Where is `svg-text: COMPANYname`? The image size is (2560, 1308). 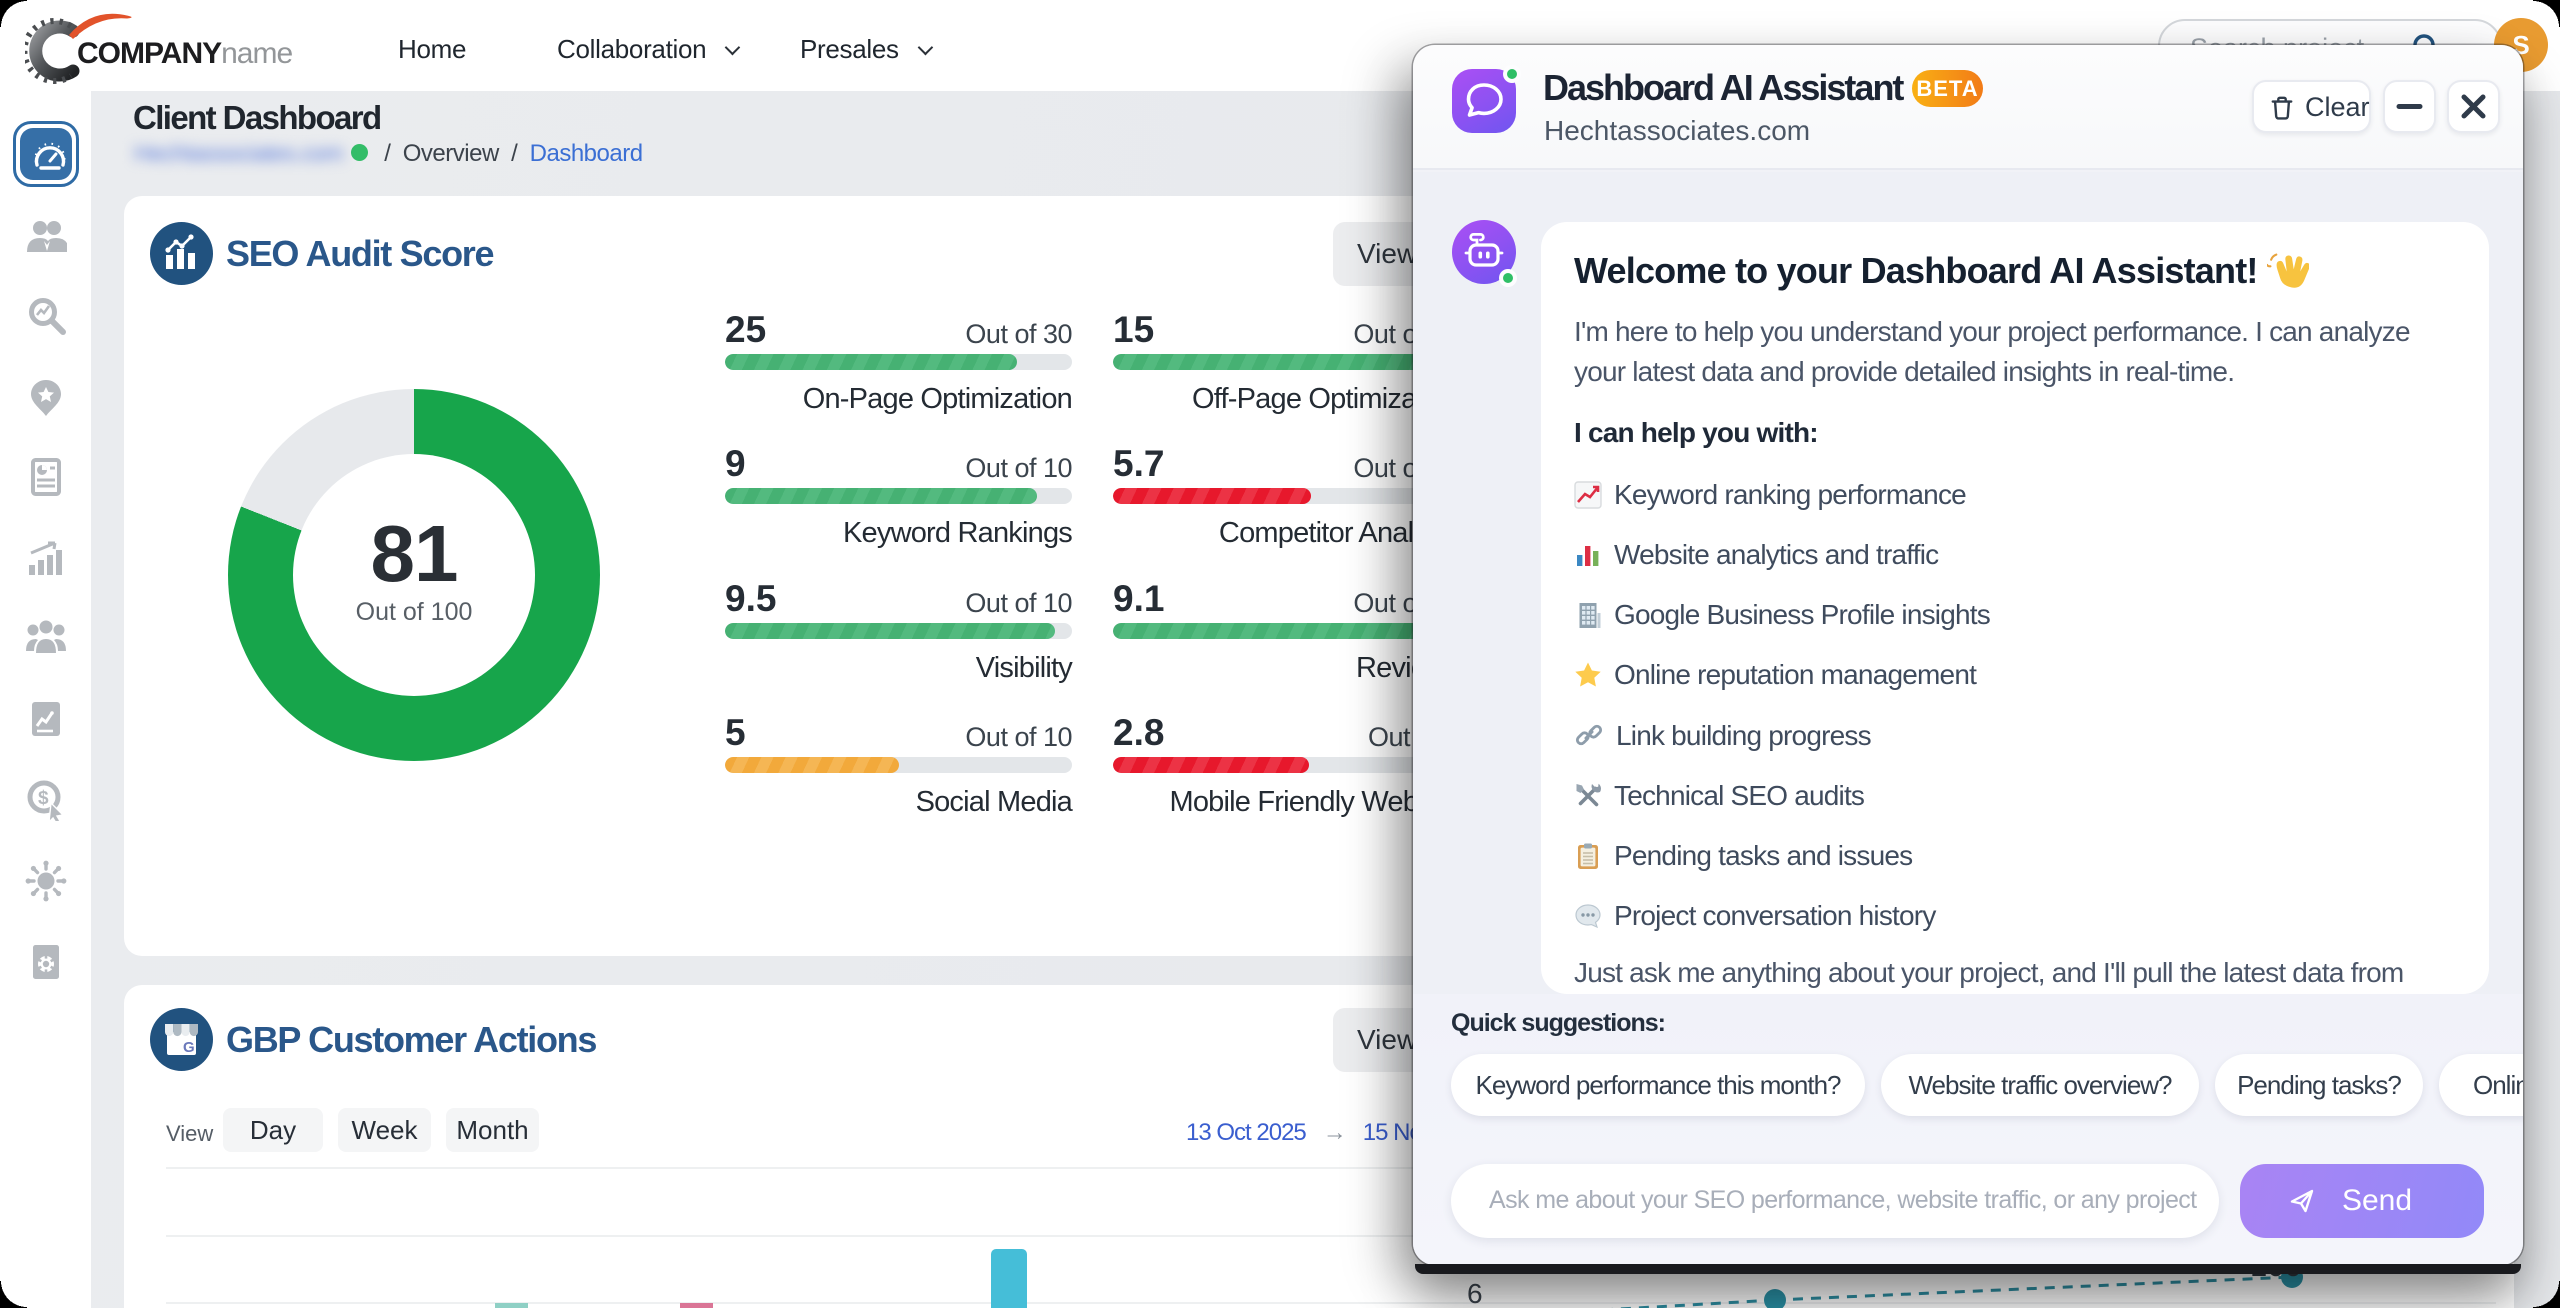 svg-text: COMPANYname is located at coordinates (184, 53).